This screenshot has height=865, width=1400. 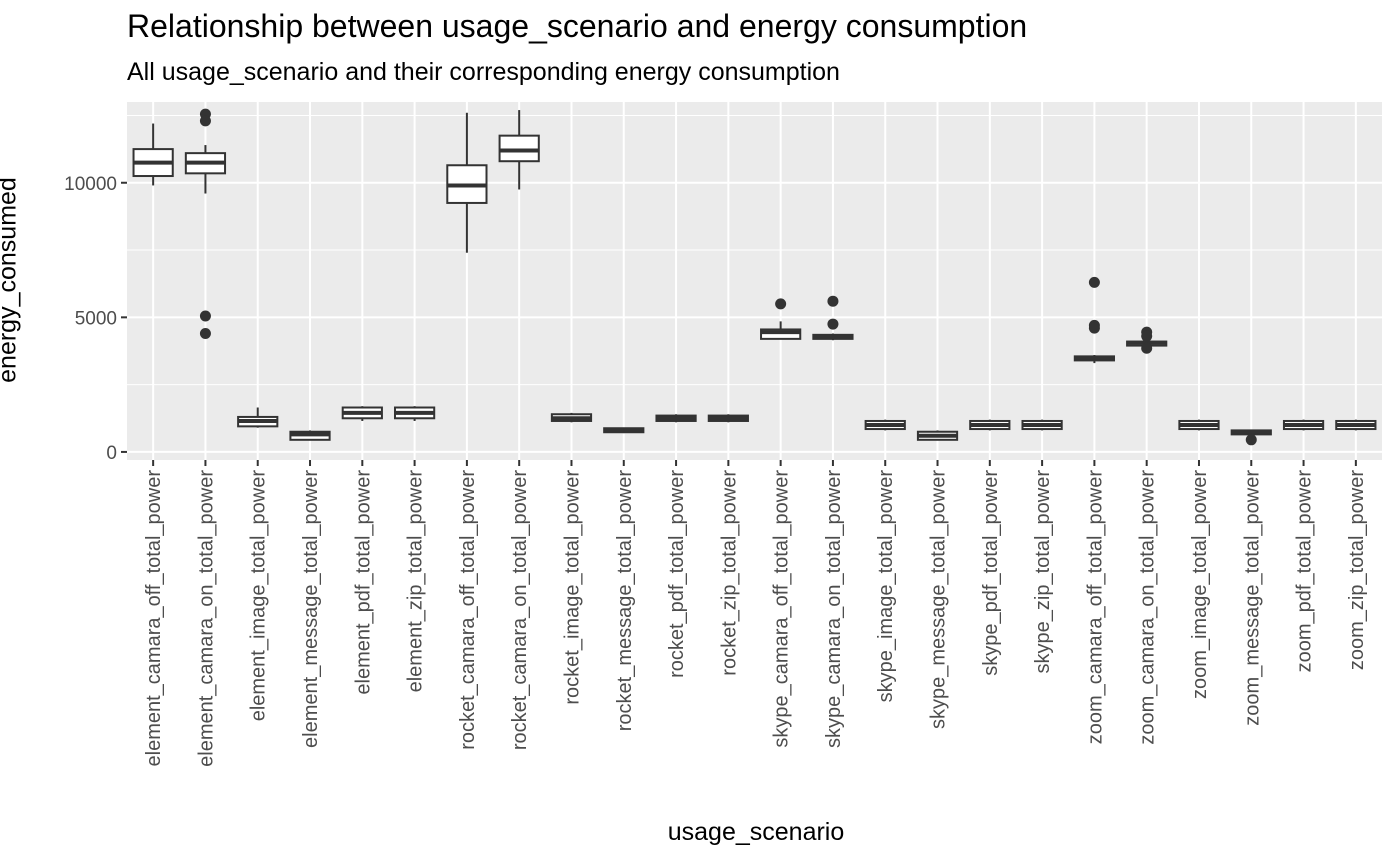 What do you see at coordinates (677, 574) in the screenshot?
I see `x-tick-label: rocket_pdf_total_power` at bounding box center [677, 574].